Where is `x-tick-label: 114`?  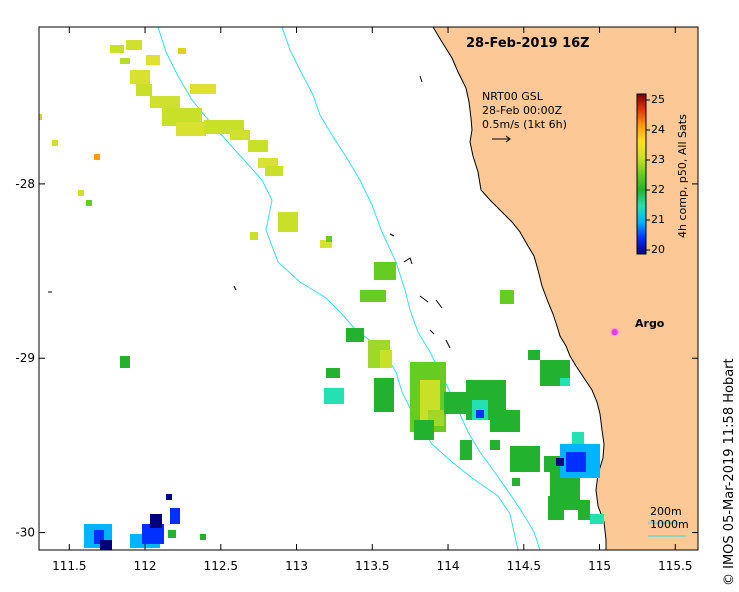
x-tick-label: 114 is located at coordinates (448, 566).